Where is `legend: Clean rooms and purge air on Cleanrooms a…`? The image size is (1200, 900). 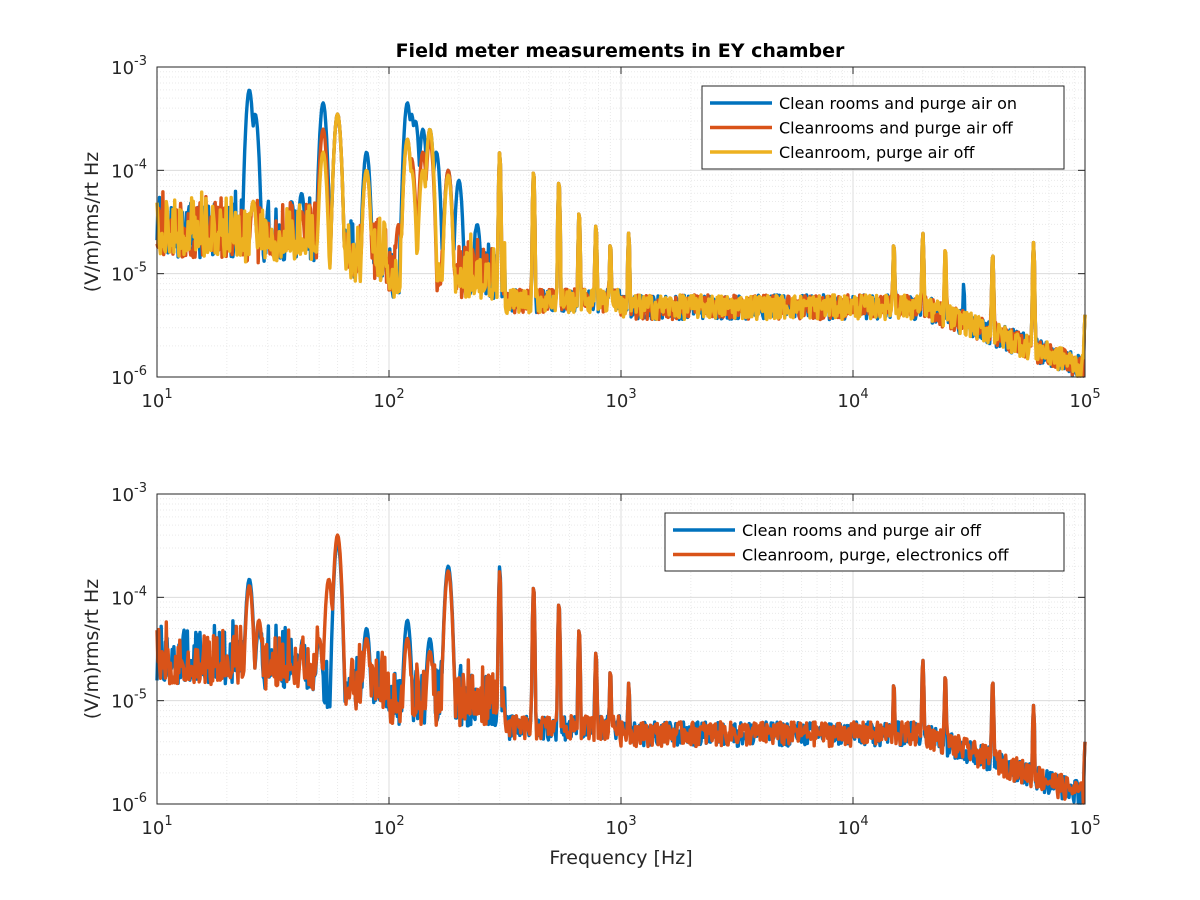
legend: Clean rooms and purge air on Cleanrooms a… is located at coordinates (883, 127).